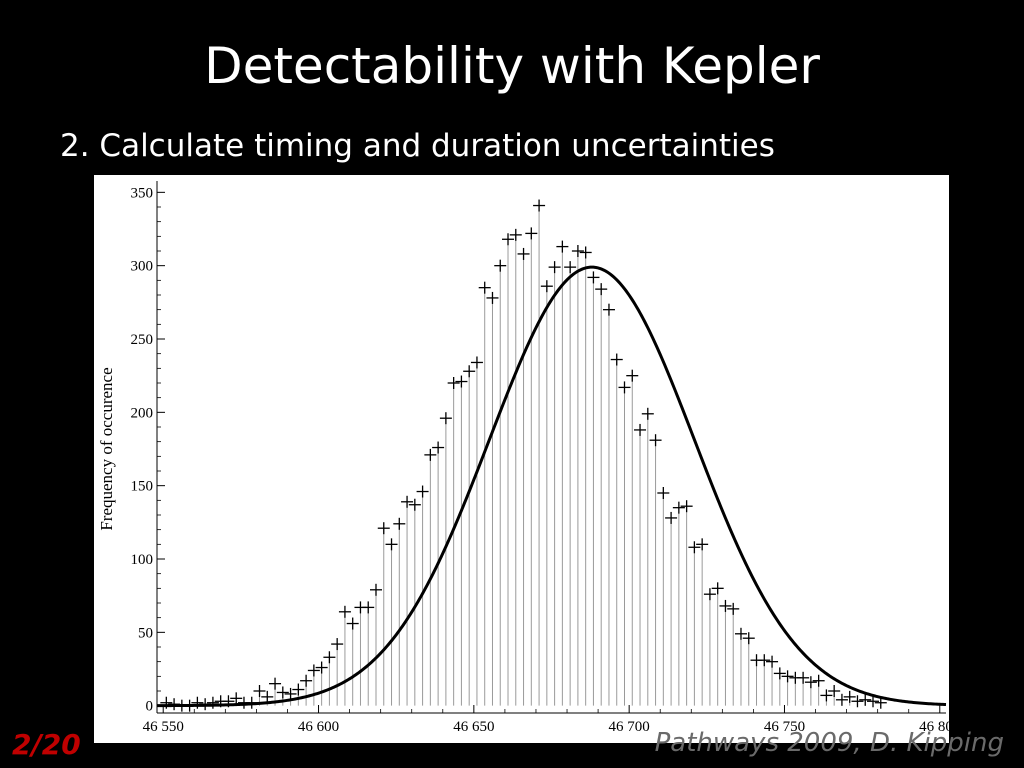 This screenshot has width=1024, height=768. I want to click on x-tick-label: 46 750, so click(784, 727).